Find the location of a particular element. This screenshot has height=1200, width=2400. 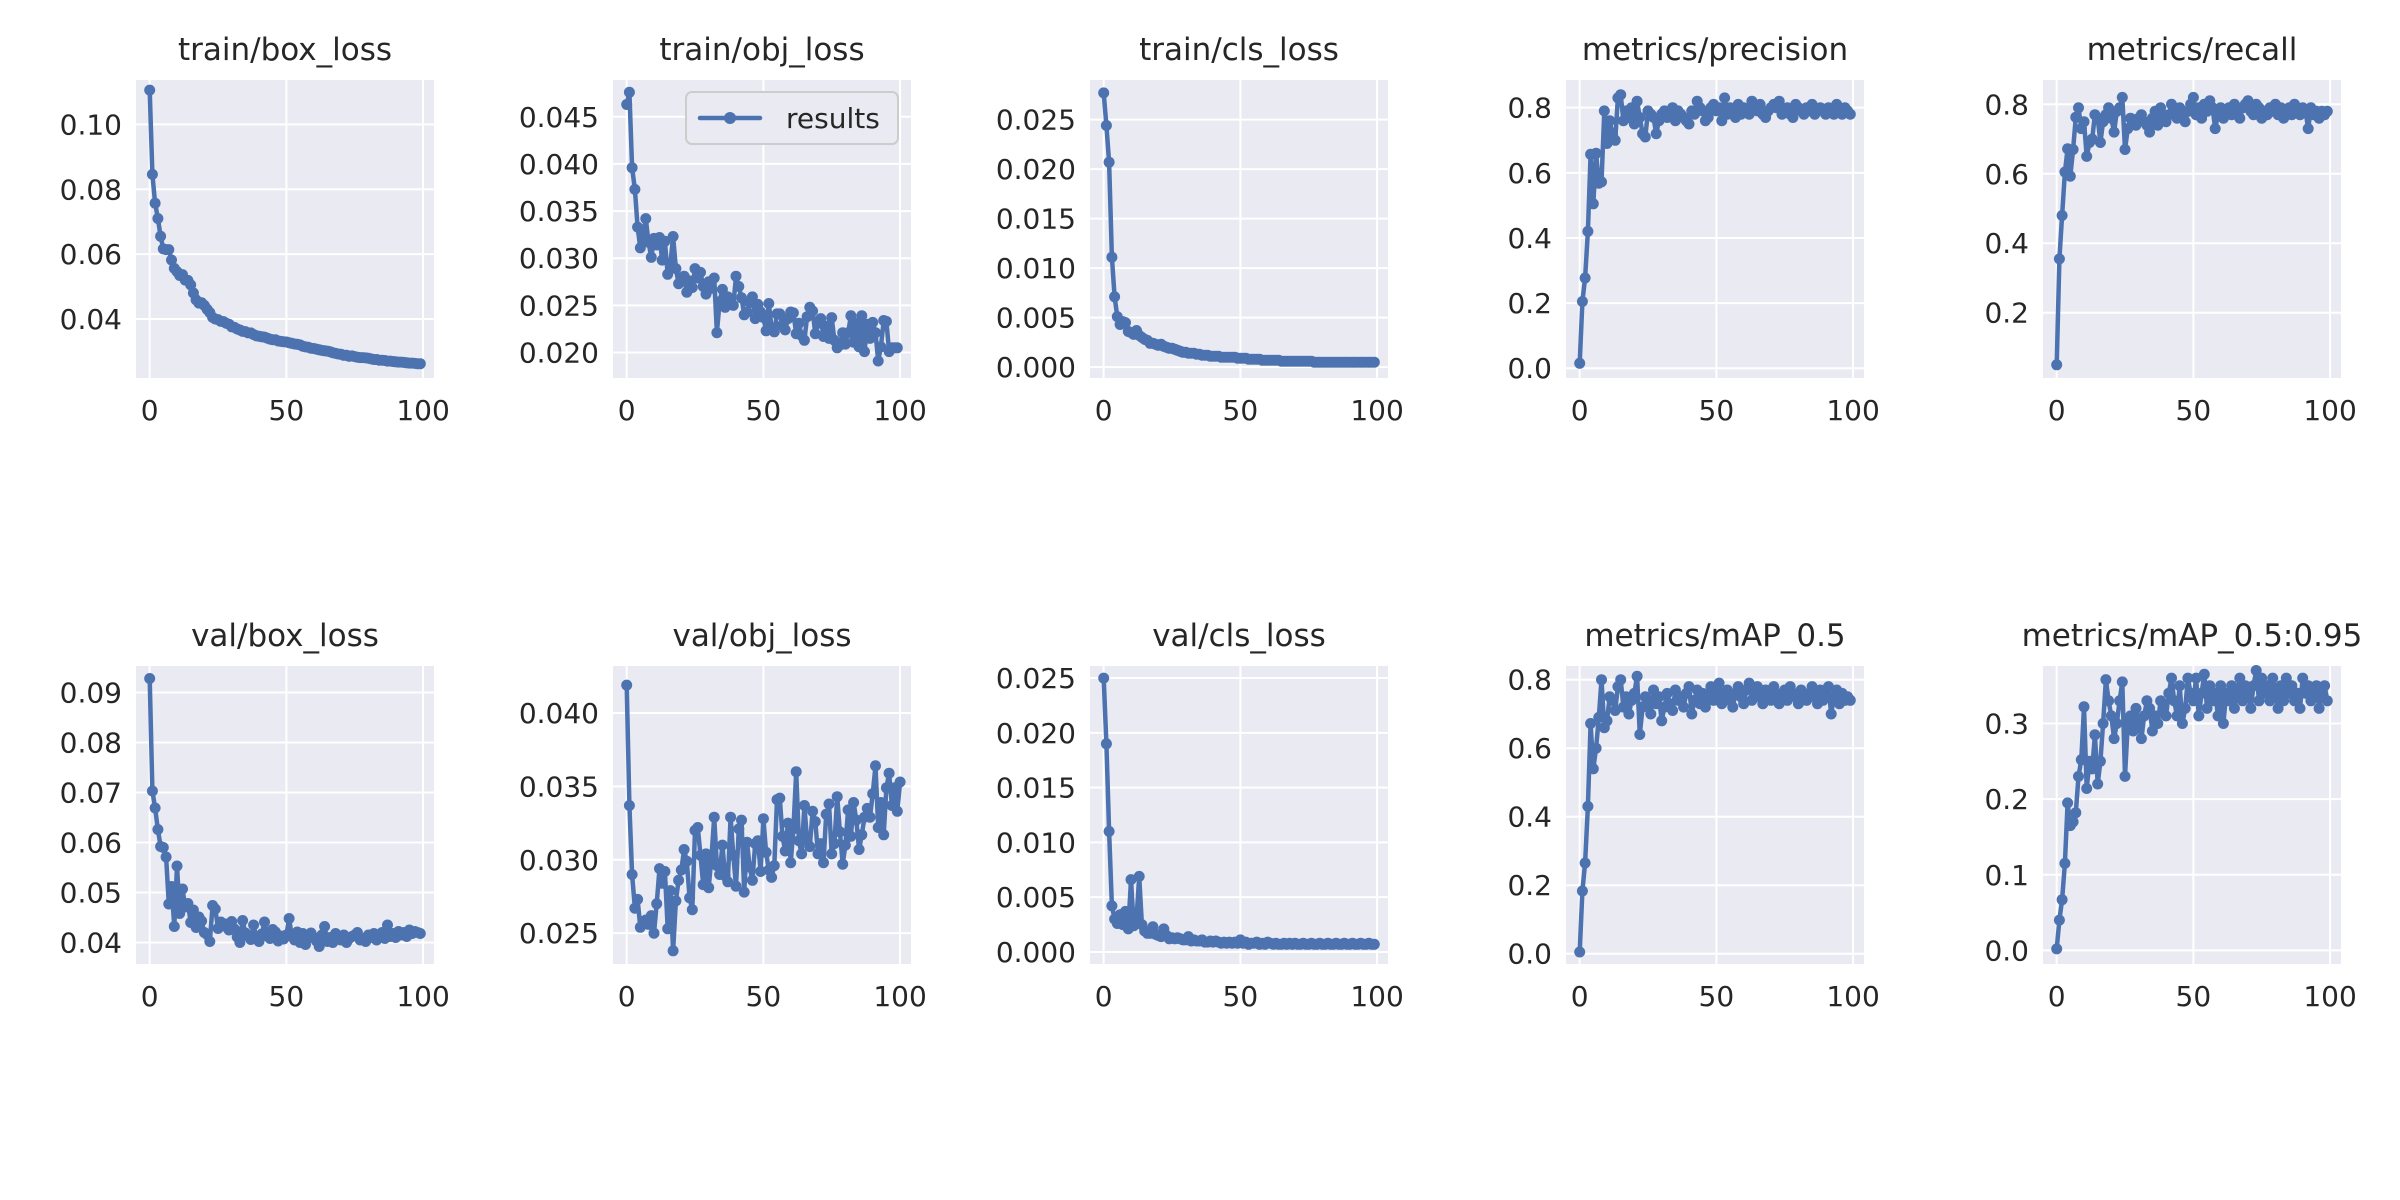

y-tick-label: 0.4 is located at coordinates (2006, 243).